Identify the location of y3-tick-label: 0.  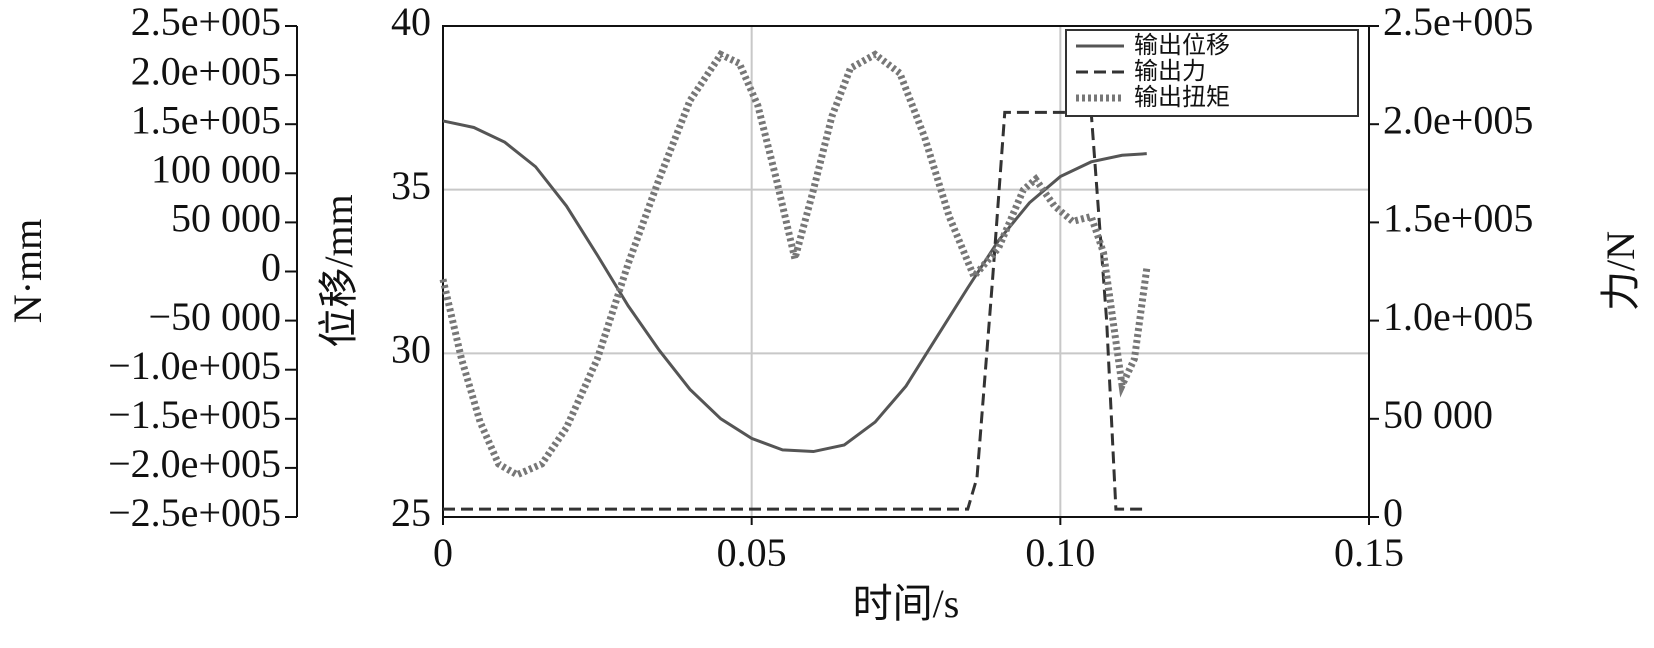
(271, 267).